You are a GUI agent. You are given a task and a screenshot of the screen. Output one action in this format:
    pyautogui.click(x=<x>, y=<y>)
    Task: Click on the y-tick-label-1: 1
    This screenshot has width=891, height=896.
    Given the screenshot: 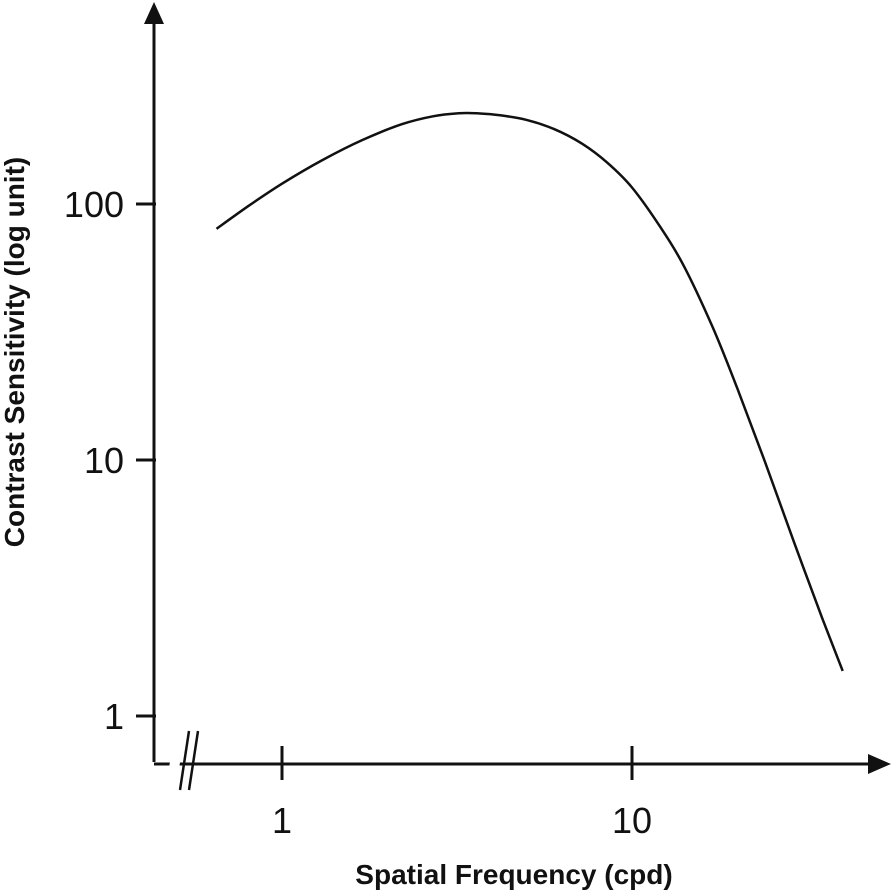 What is the action you would take?
    pyautogui.click(x=114, y=716)
    